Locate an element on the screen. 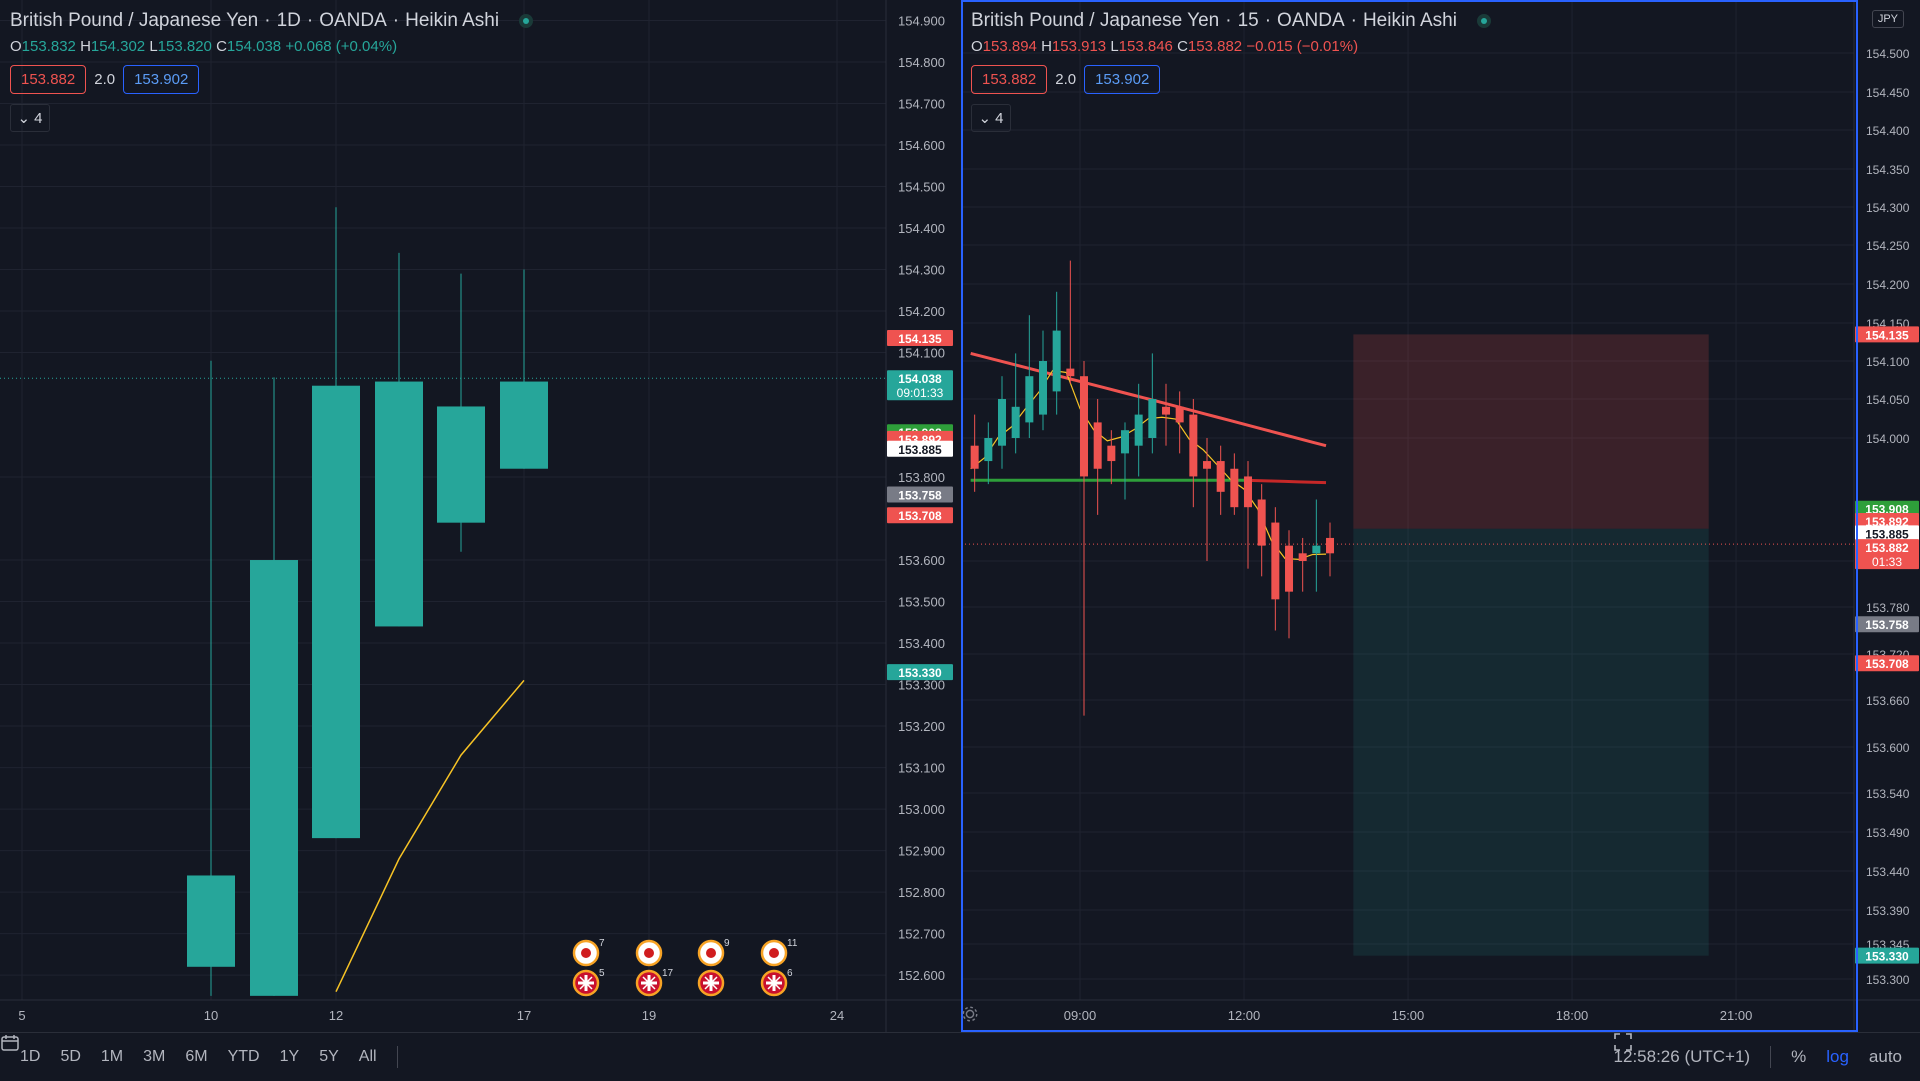  price-tick-label: 153.200 is located at coordinates (921, 726).